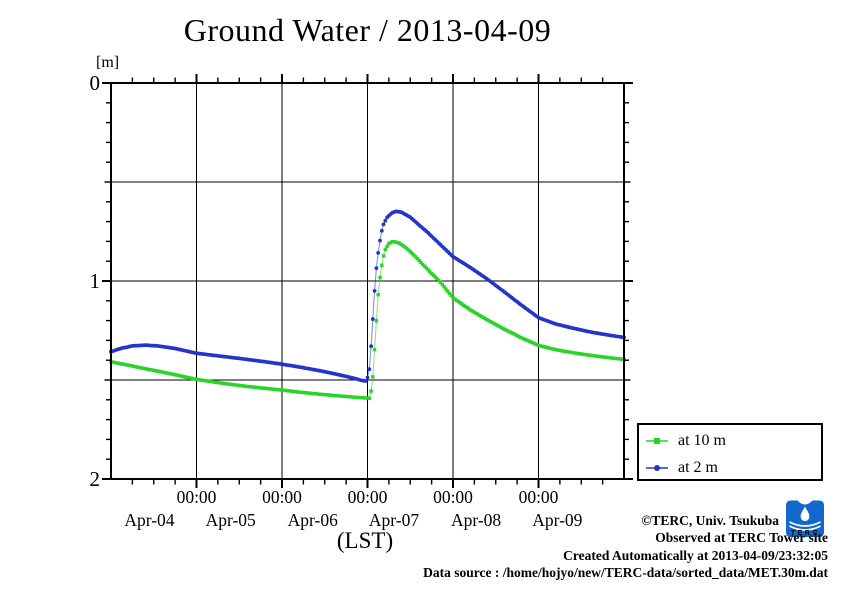 The width and height of the screenshot is (842, 595). Describe the element at coordinates (741, 537) in the screenshot. I see `observed-site-text: Observed at TERC Tower site` at that location.